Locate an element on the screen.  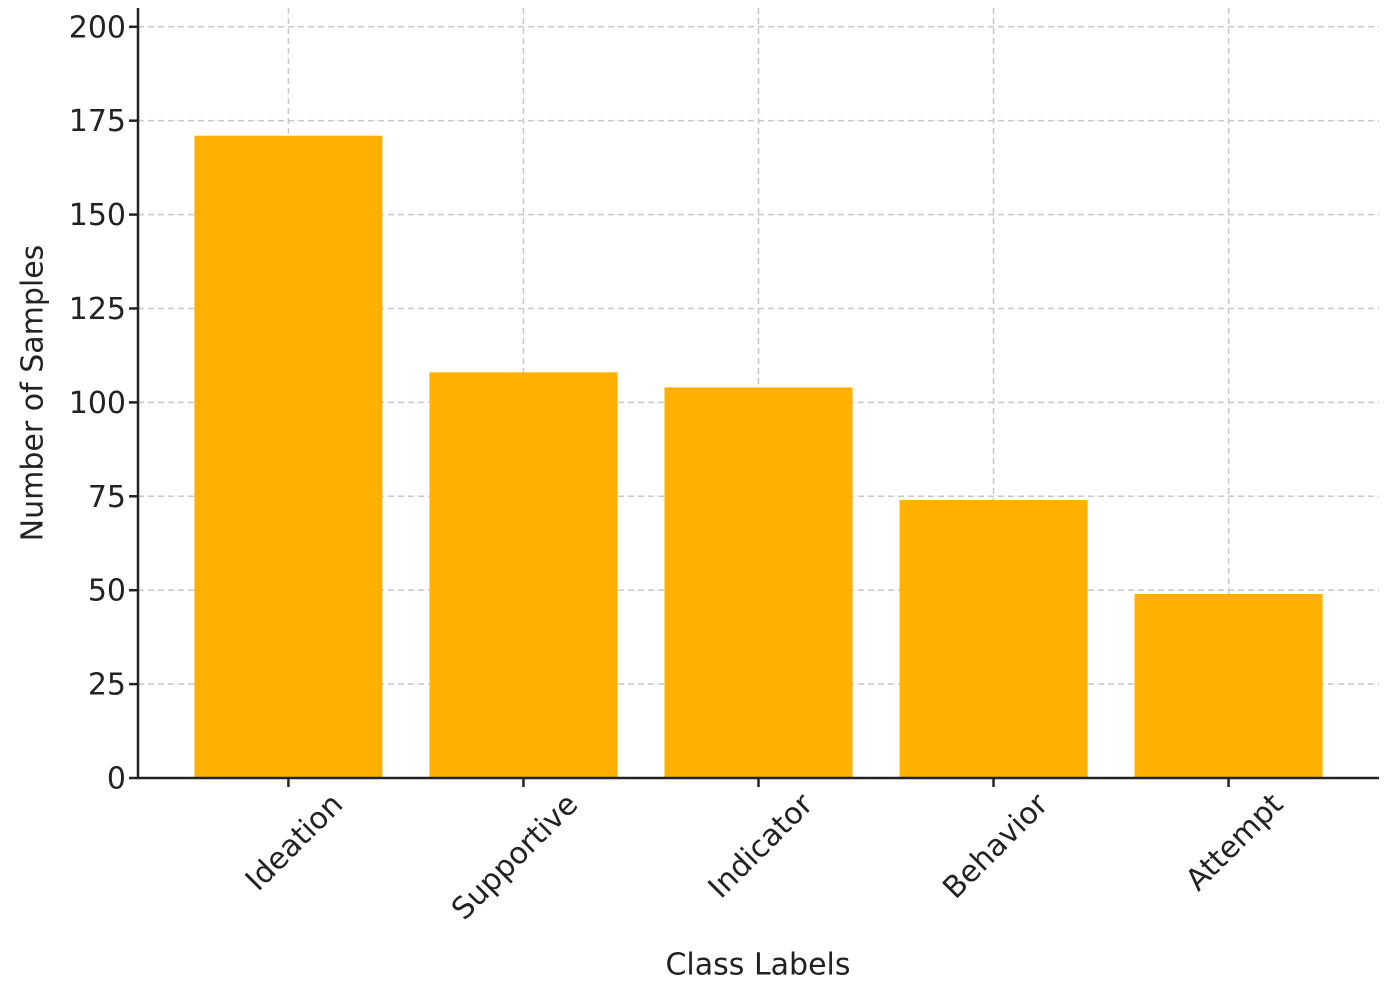
y-tick-label: 50 is located at coordinates (107, 591).